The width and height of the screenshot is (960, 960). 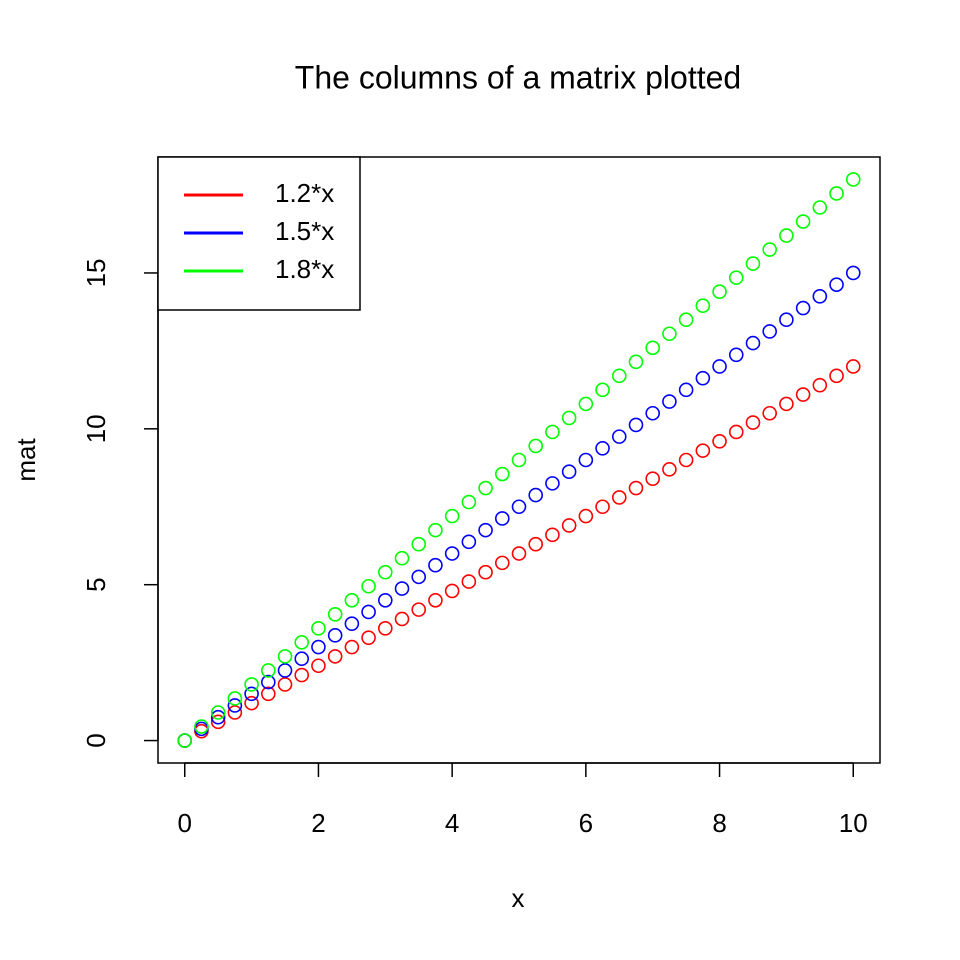 I want to click on x-tick-label: 2, so click(x=318, y=823).